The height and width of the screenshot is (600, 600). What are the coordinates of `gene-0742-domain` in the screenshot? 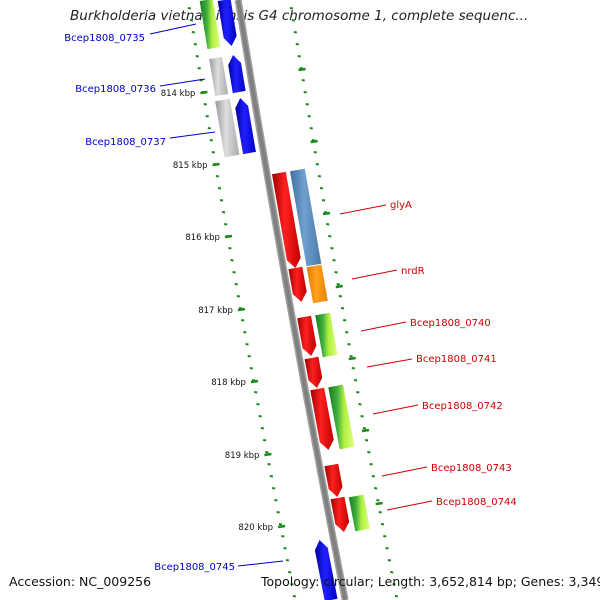 It's located at (341, 417).